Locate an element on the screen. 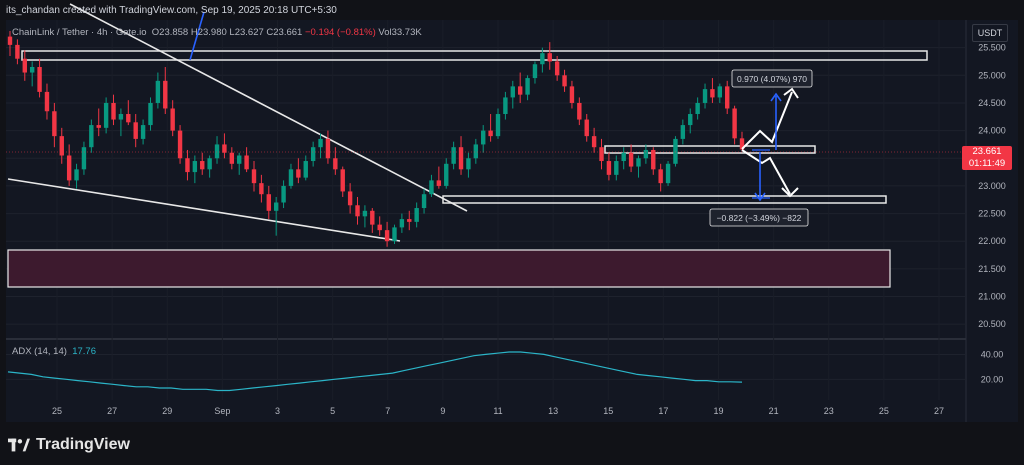  adx-tick-label: 40.00 is located at coordinates (992, 354).